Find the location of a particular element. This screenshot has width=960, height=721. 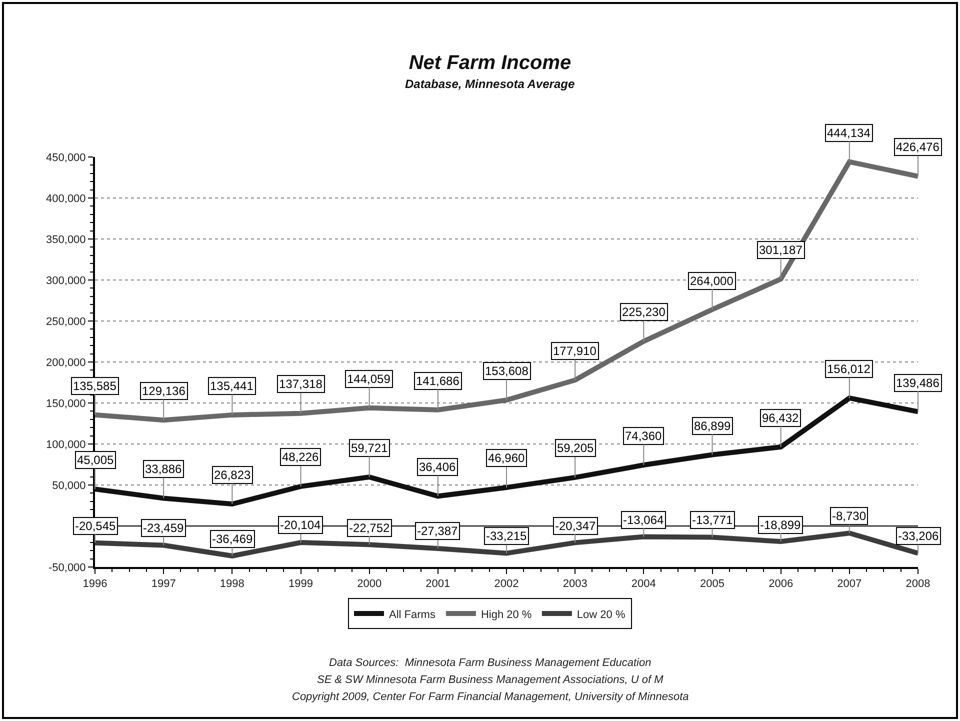

data-label: 301,187 is located at coordinates (781, 250).